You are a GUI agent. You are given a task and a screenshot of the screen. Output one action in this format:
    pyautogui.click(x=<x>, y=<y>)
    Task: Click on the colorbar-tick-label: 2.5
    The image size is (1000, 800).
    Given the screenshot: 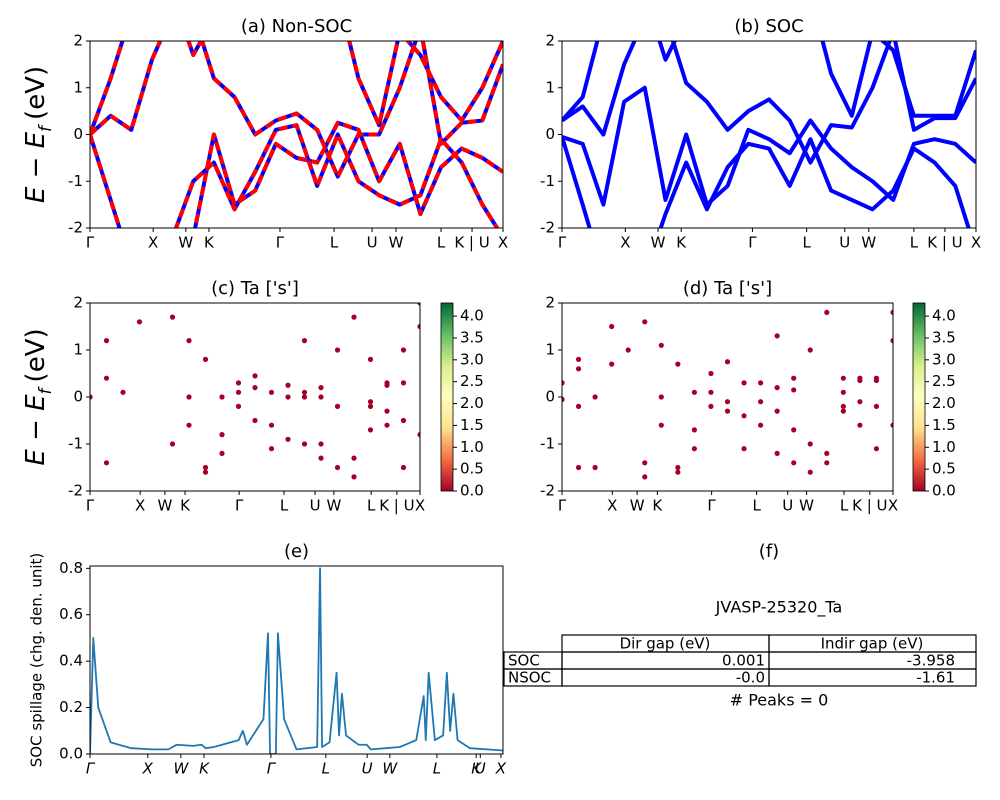 What is the action you would take?
    pyautogui.click(x=944, y=381)
    